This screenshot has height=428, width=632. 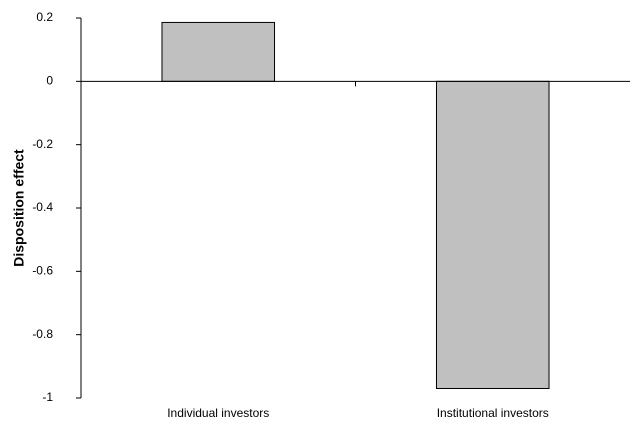 What do you see at coordinates (493, 413) in the screenshot?
I see `x-tick-label: Institutional investors` at bounding box center [493, 413].